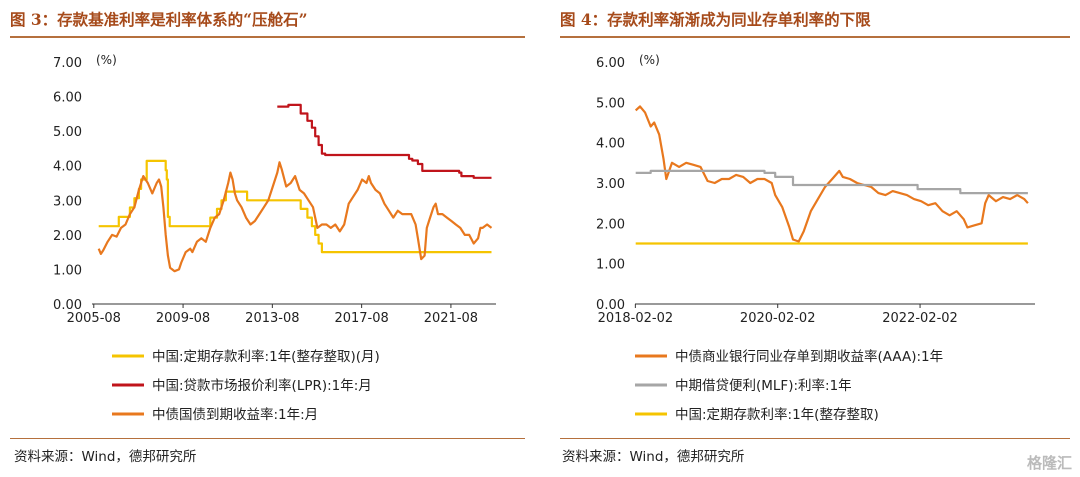 The height and width of the screenshot is (477, 1080). Describe the element at coordinates (183, 318) in the screenshot. I see `x-tick-label: 2009-08` at that location.